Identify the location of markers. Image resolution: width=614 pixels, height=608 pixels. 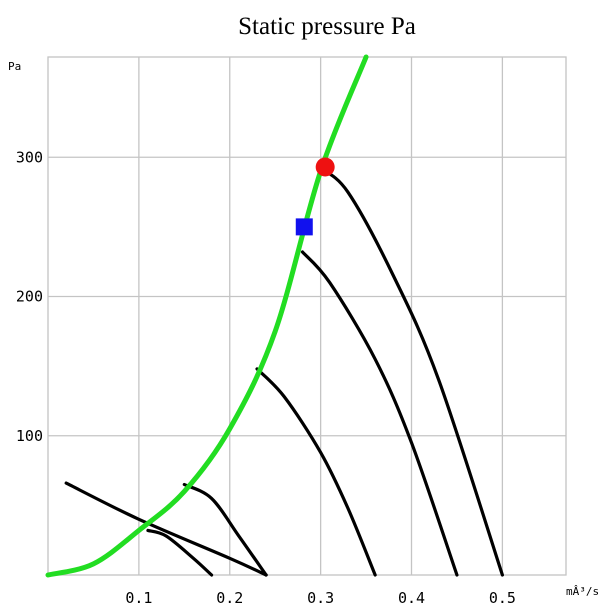
(315, 196).